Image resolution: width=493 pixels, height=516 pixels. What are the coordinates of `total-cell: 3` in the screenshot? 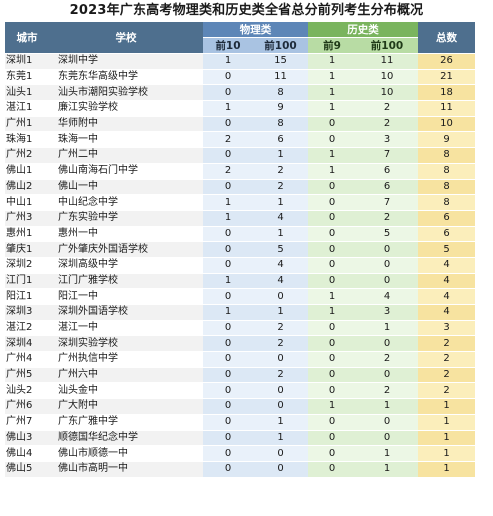 It's located at (446, 328).